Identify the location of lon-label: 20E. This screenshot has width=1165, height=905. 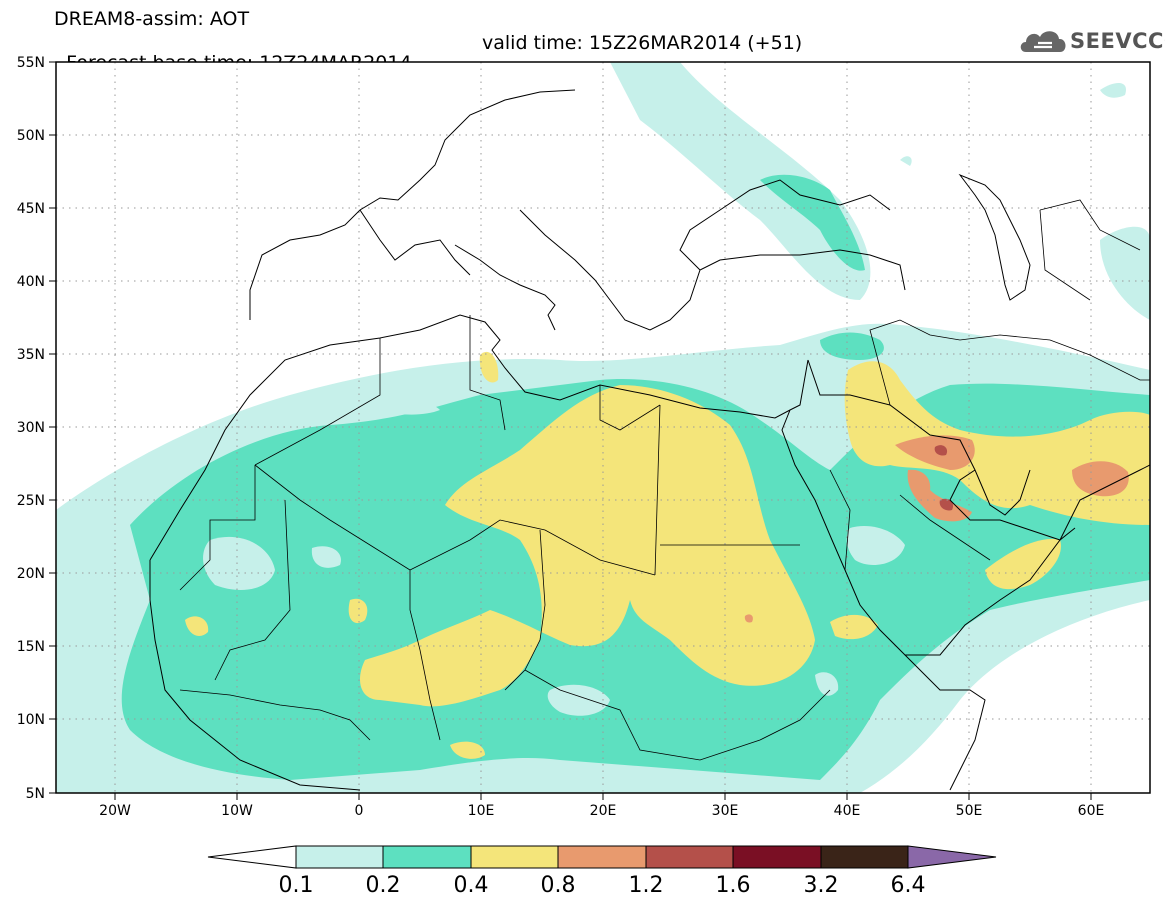
(603, 811).